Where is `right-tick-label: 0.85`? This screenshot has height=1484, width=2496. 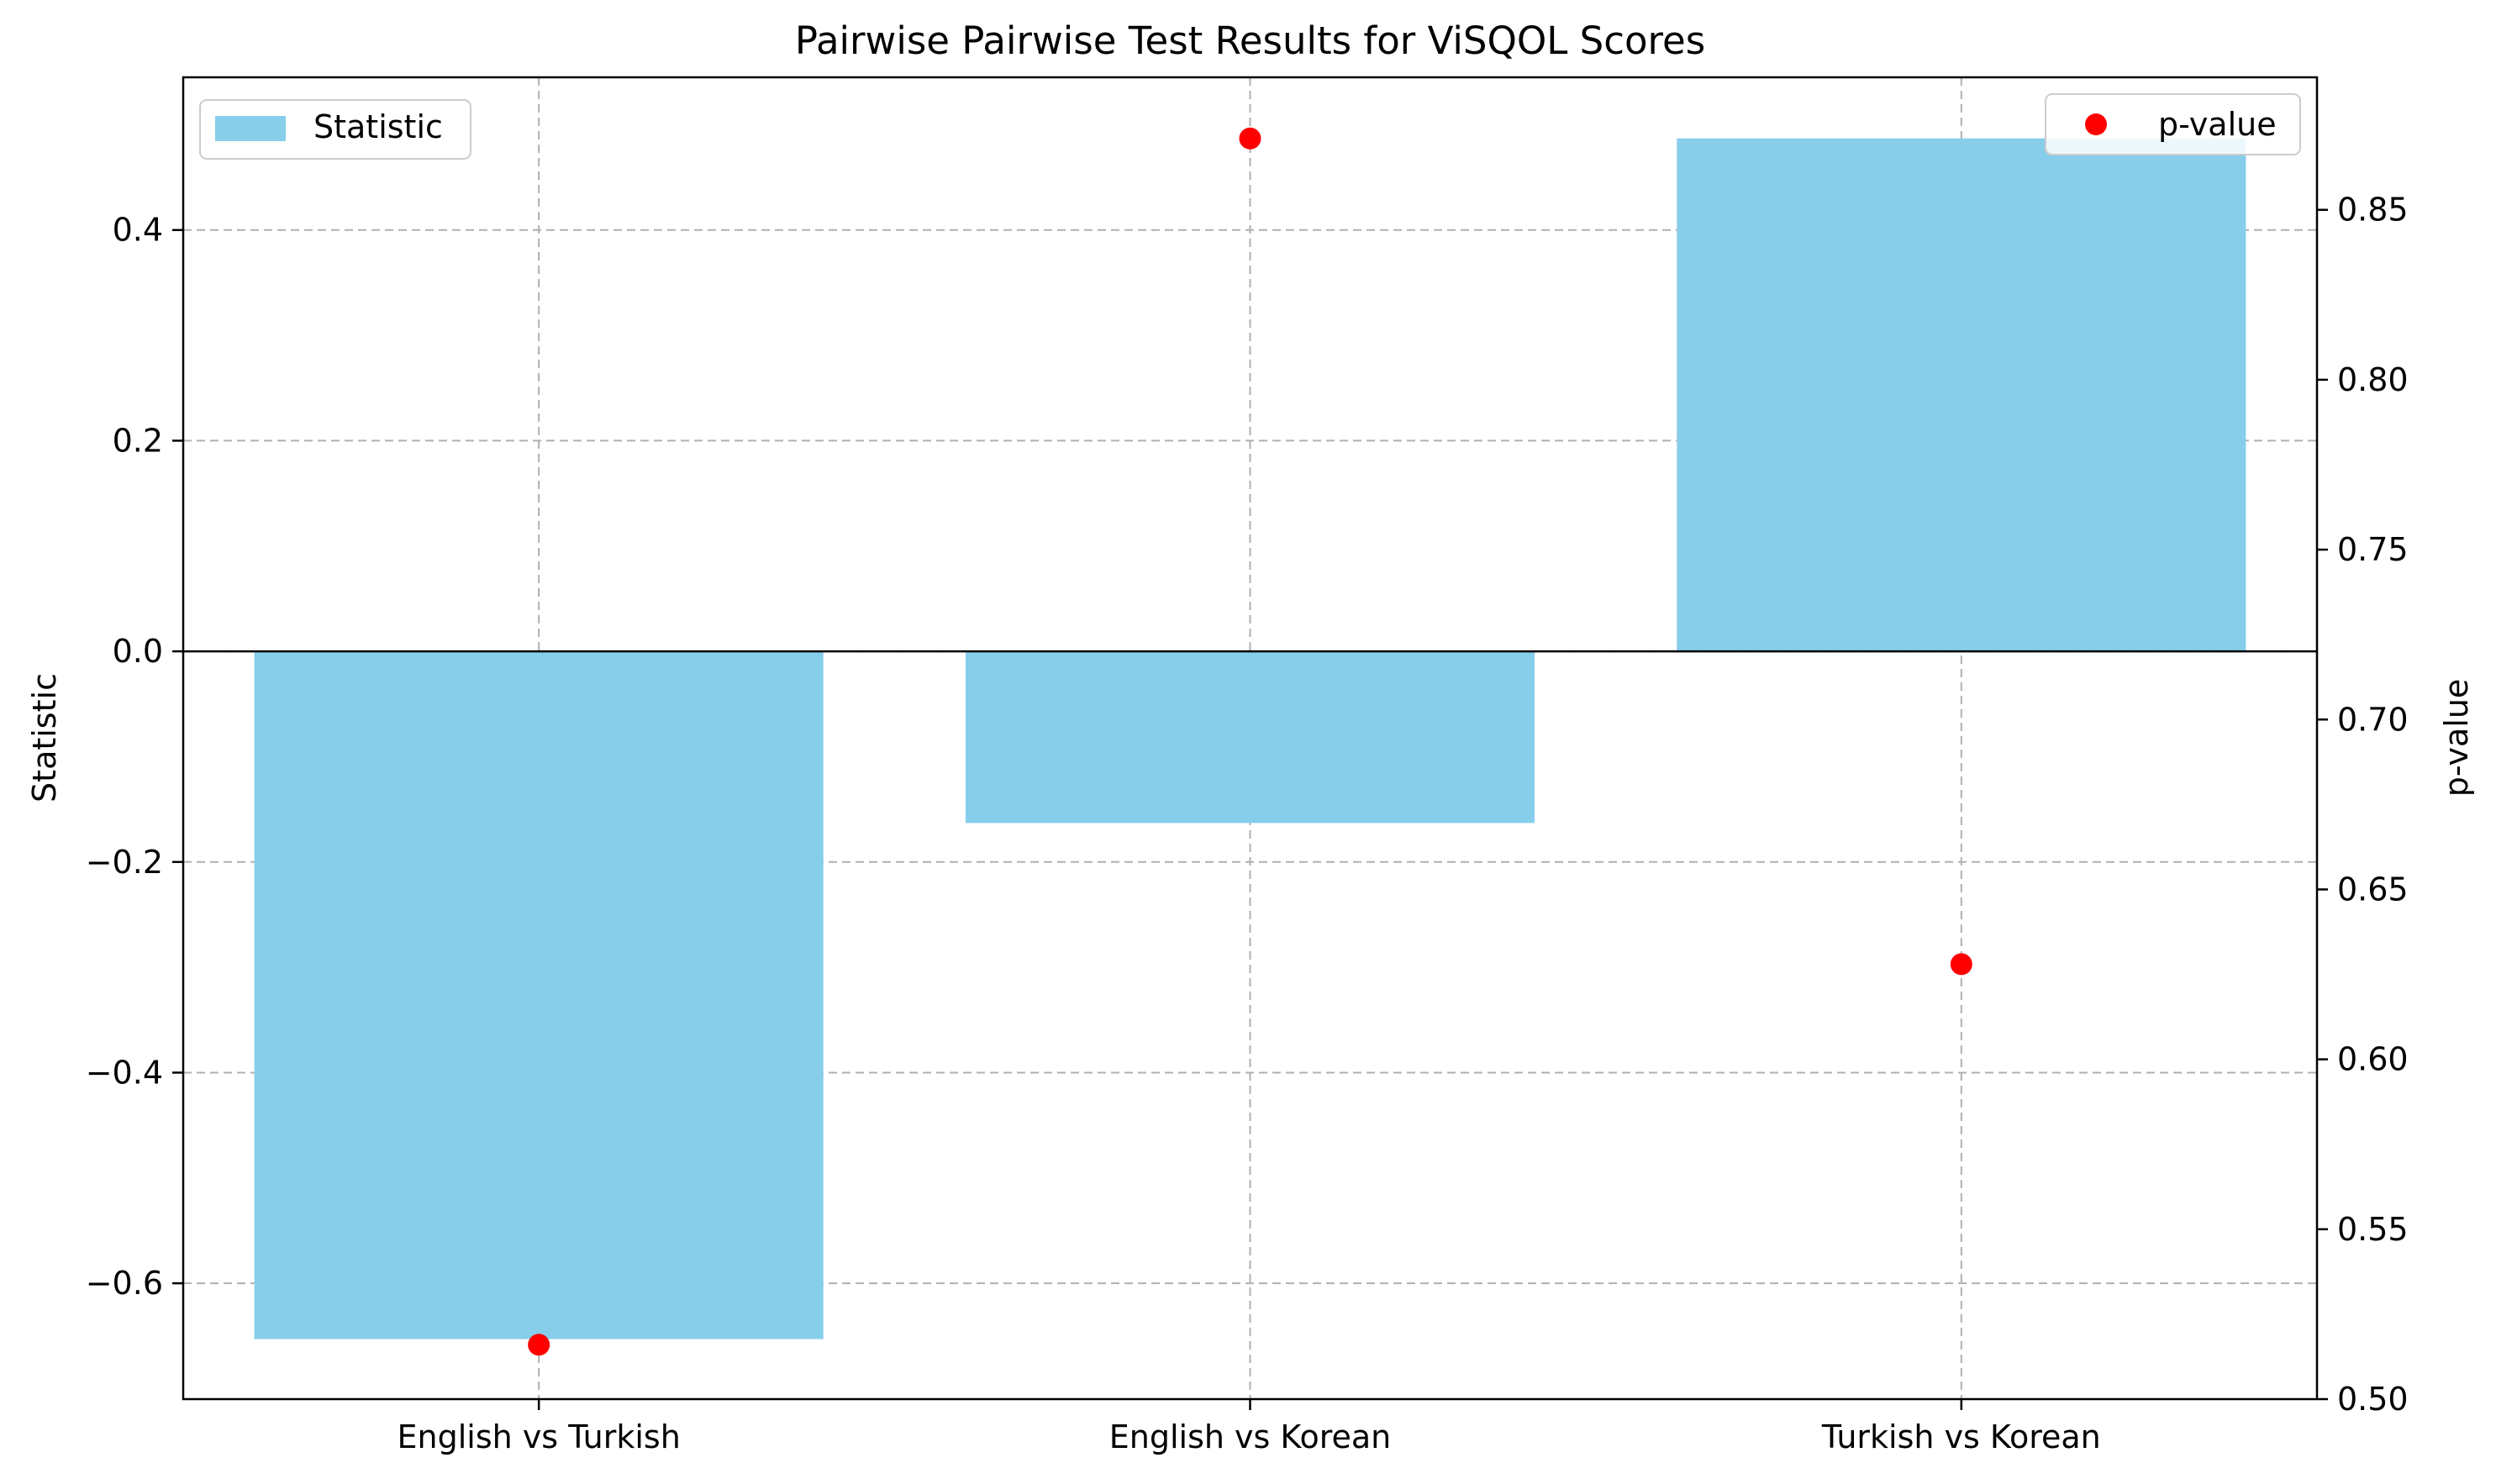 right-tick-label: 0.85 is located at coordinates (2373, 211).